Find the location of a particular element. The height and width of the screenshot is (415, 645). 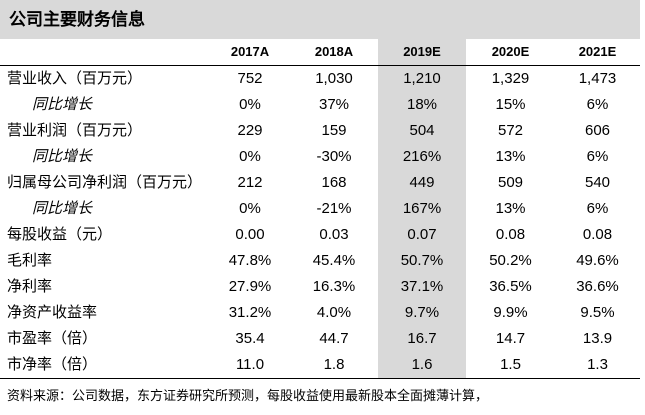

value-cell: 31.2% is located at coordinates (250, 312).